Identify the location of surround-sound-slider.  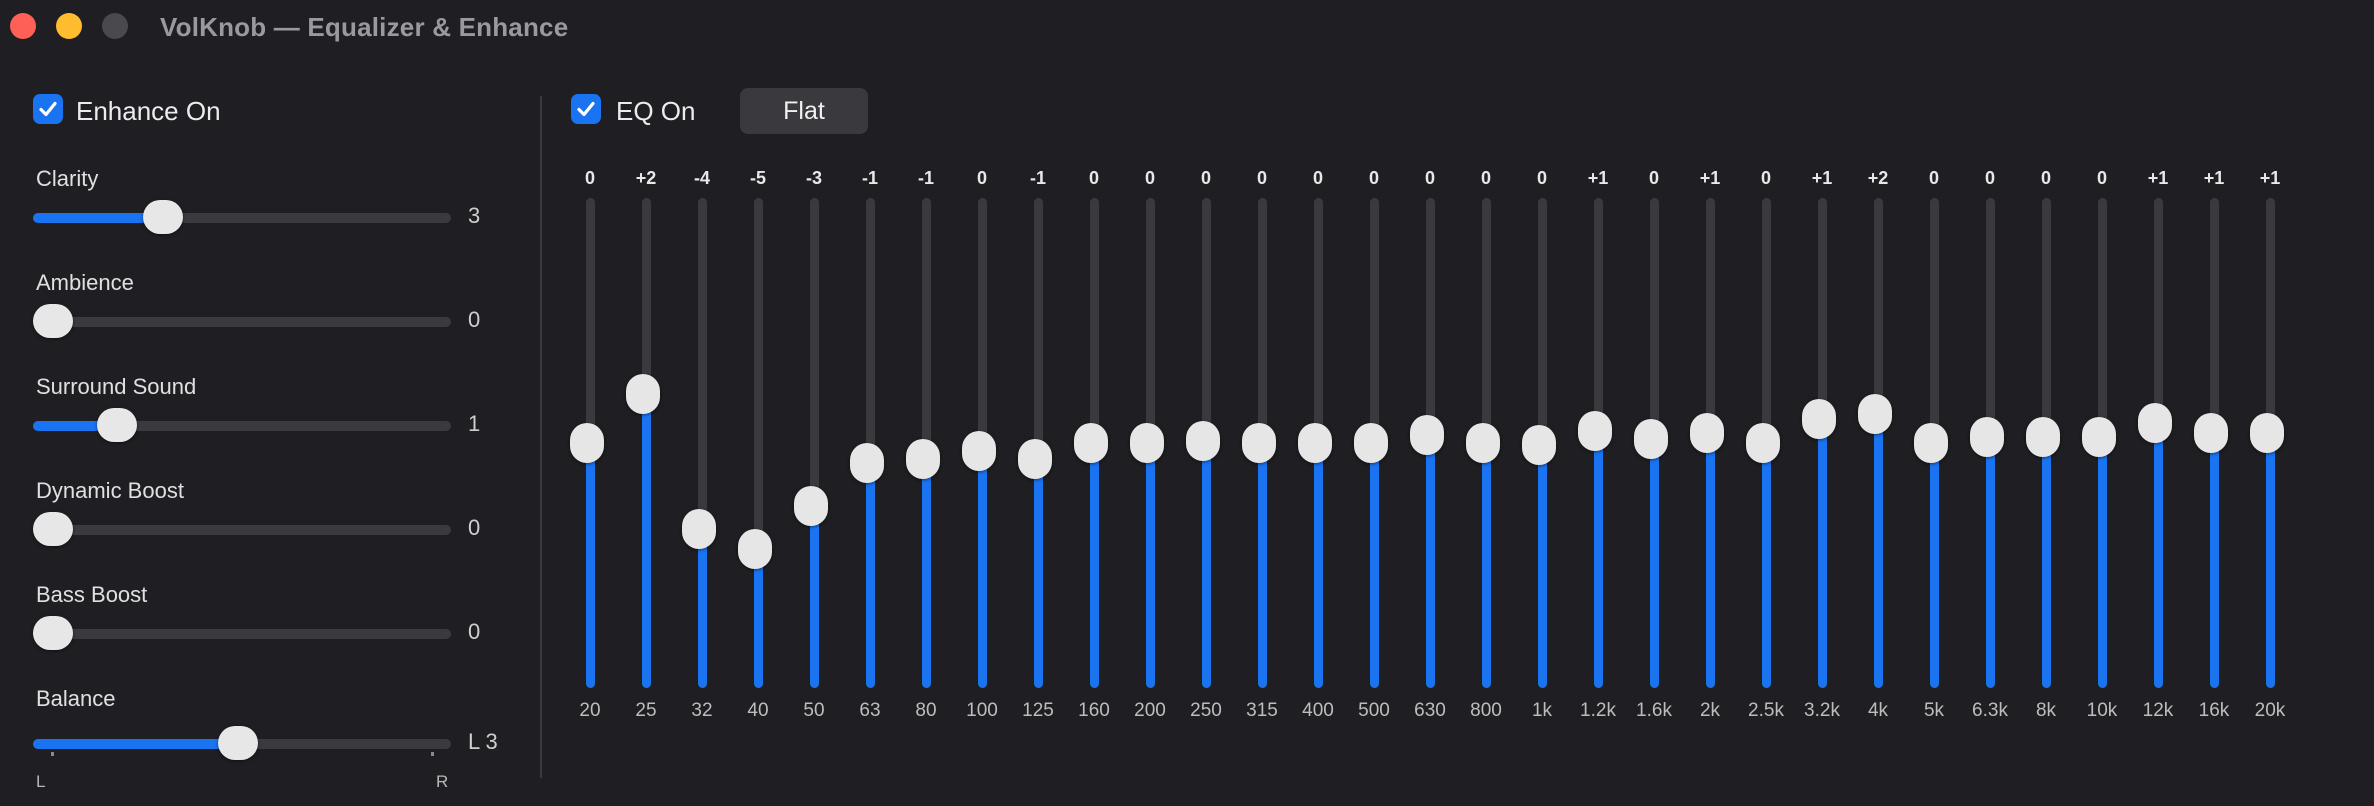
(242, 425).